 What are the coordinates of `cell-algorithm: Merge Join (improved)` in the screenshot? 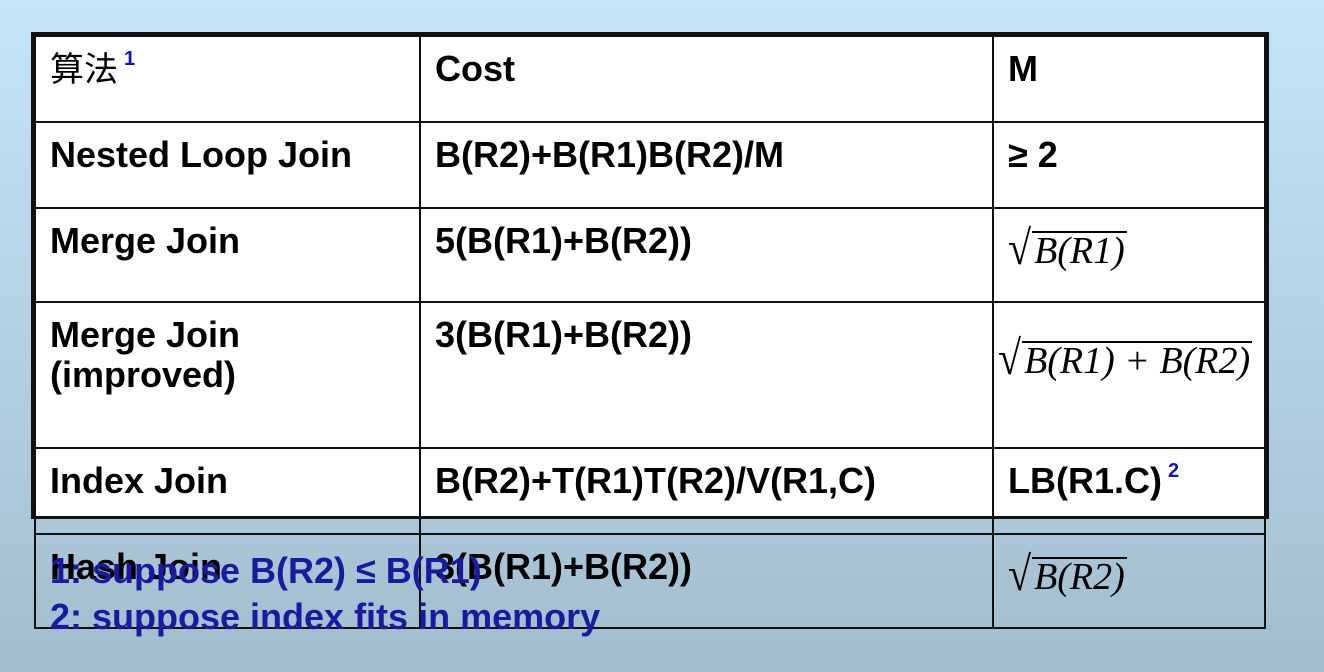 It's located at (227, 375).